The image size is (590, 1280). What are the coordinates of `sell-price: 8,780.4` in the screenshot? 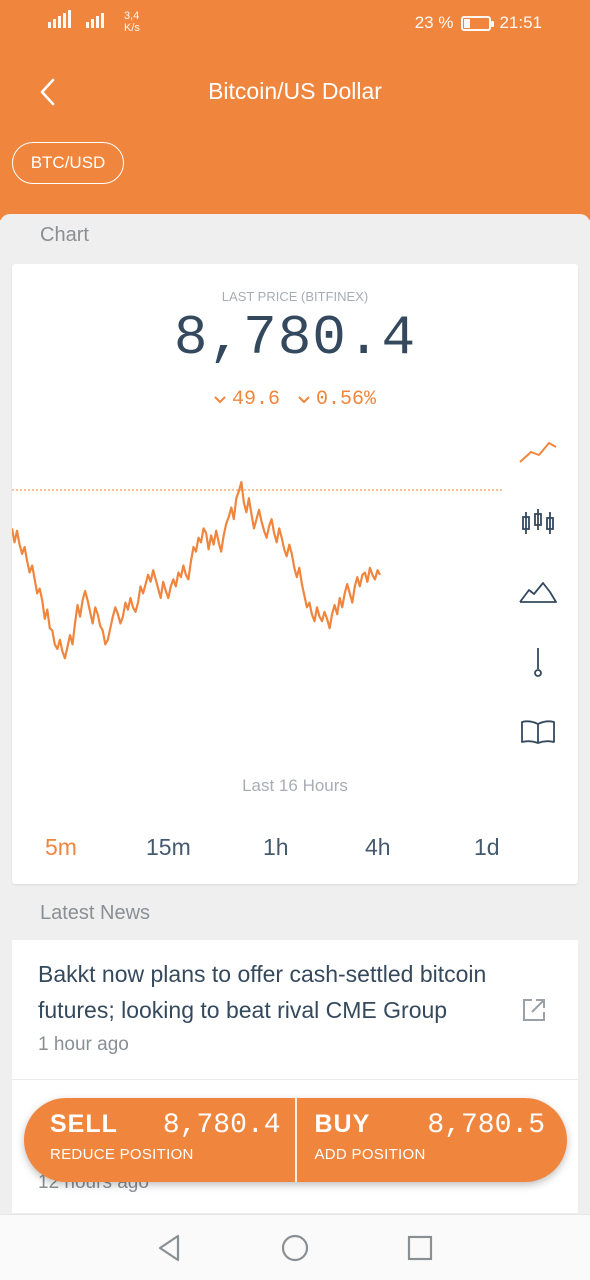 It's located at (221, 1125).